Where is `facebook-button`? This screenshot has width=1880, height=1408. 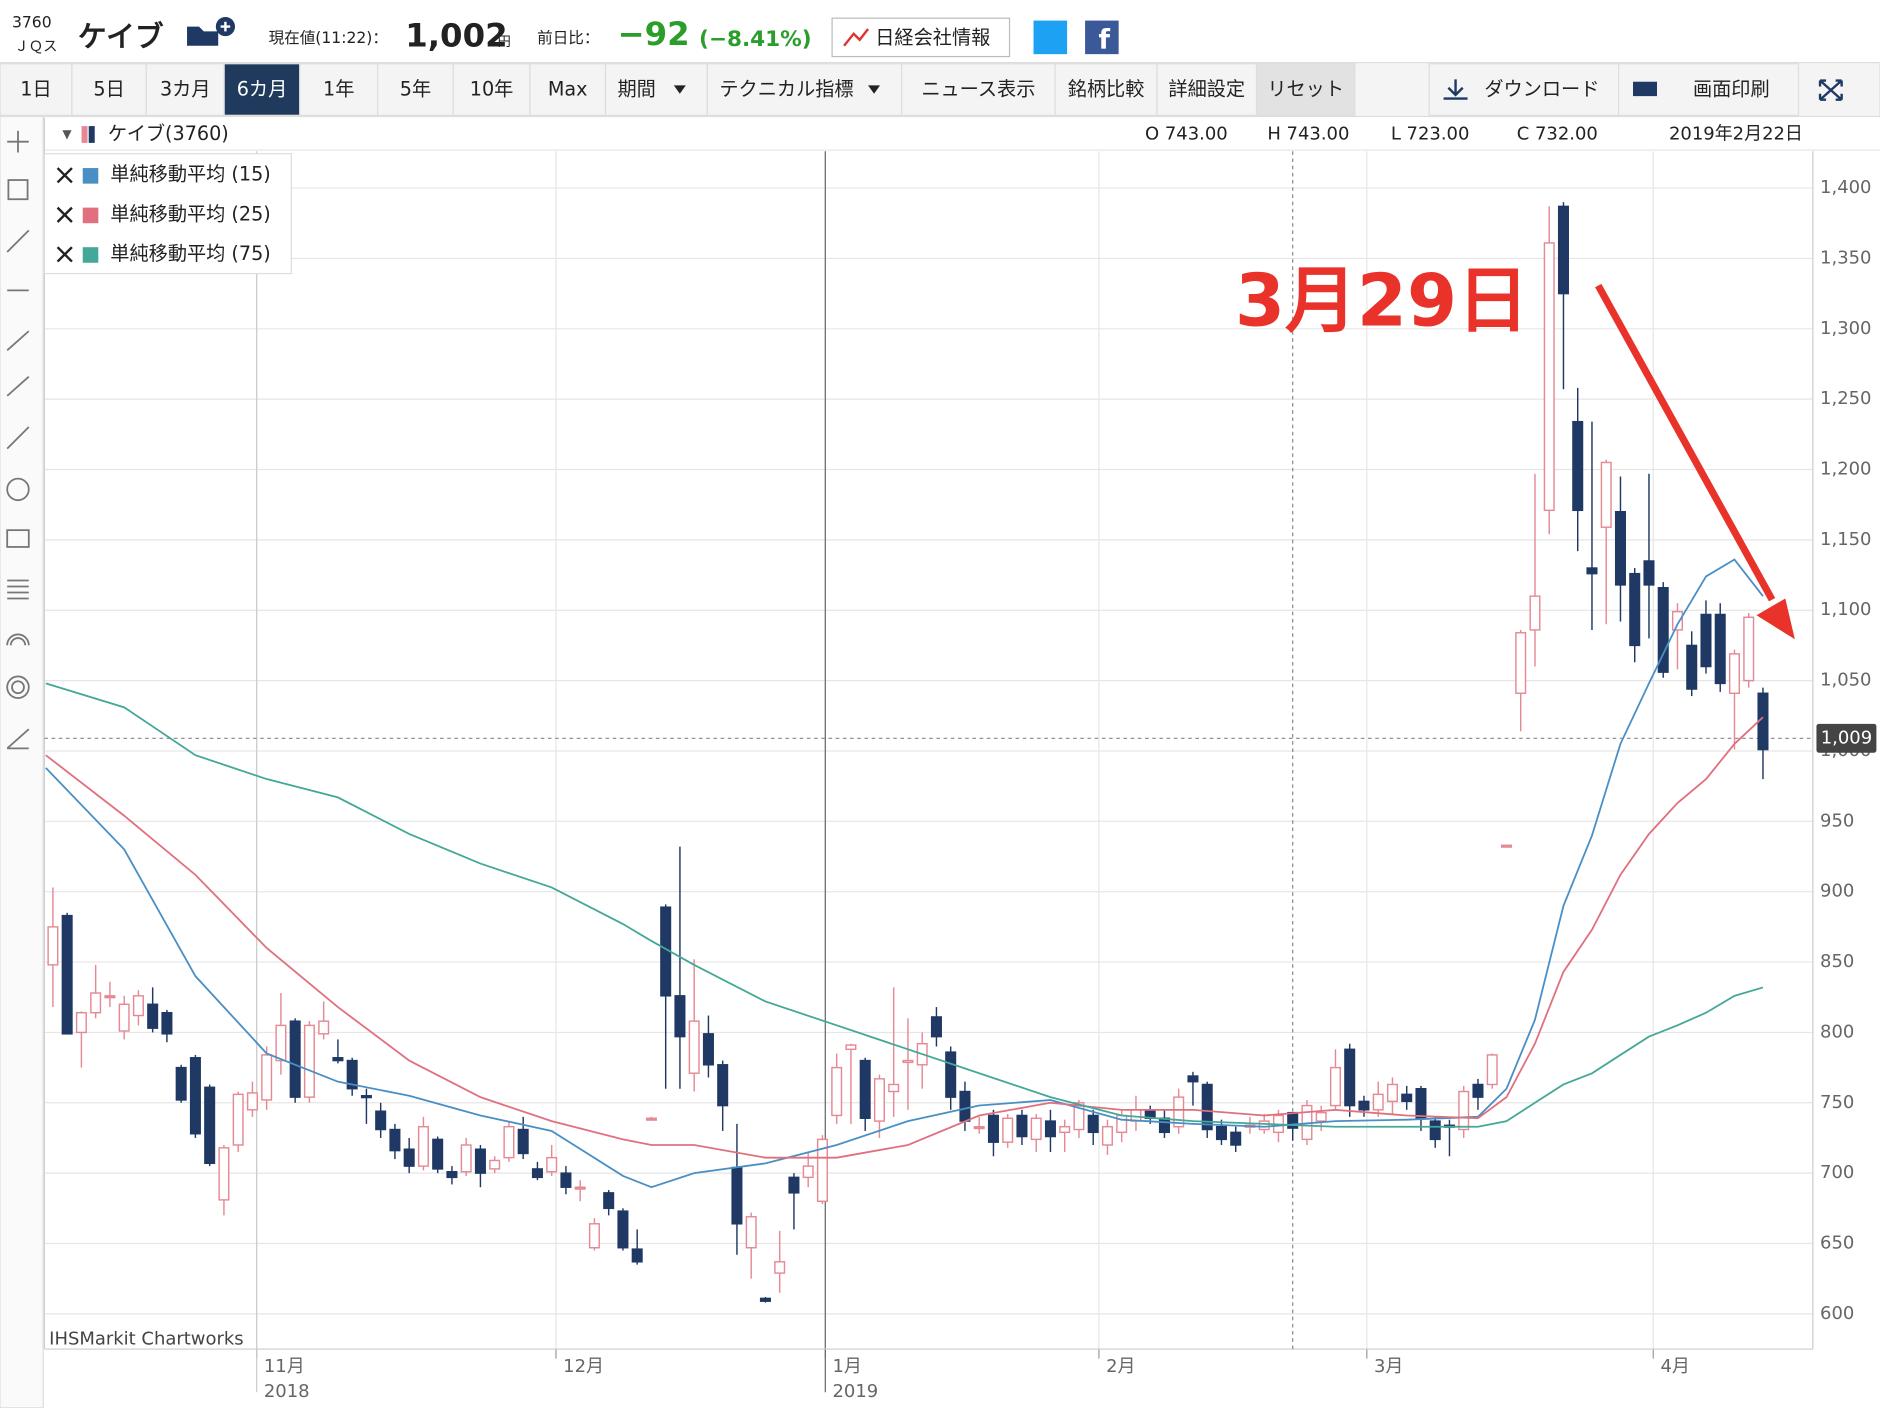
facebook-button is located at coordinates (1102, 37).